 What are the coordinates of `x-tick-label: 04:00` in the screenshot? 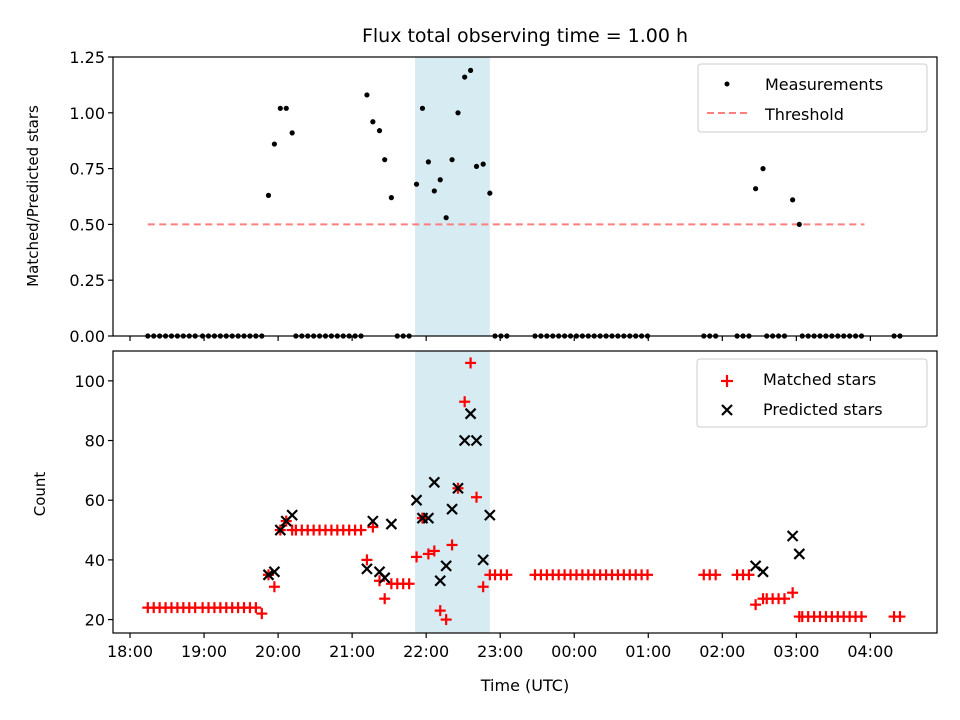 It's located at (870, 651).